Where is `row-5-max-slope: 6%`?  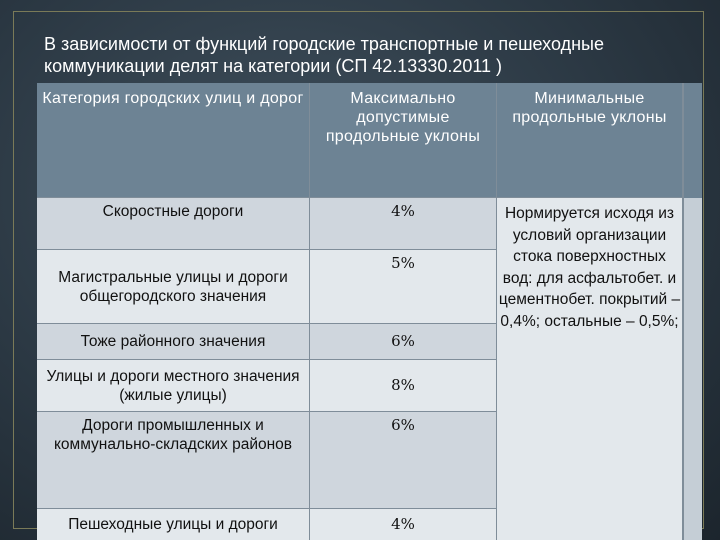 row-5-max-slope: 6% is located at coordinates (403, 460).